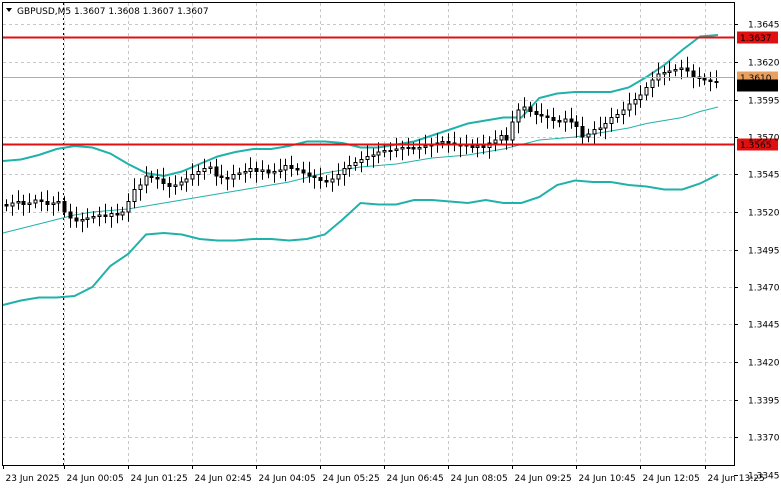 The height and width of the screenshot is (489, 781). I want to click on y-tick-label: 1.3445, so click(764, 326).